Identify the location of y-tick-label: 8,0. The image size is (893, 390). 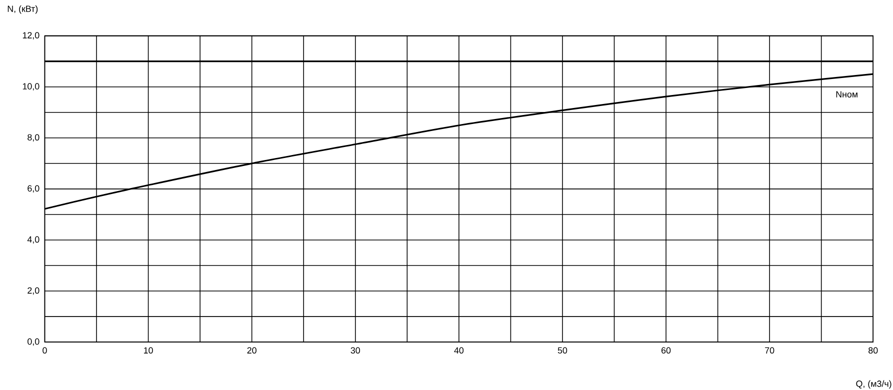
(34, 138).